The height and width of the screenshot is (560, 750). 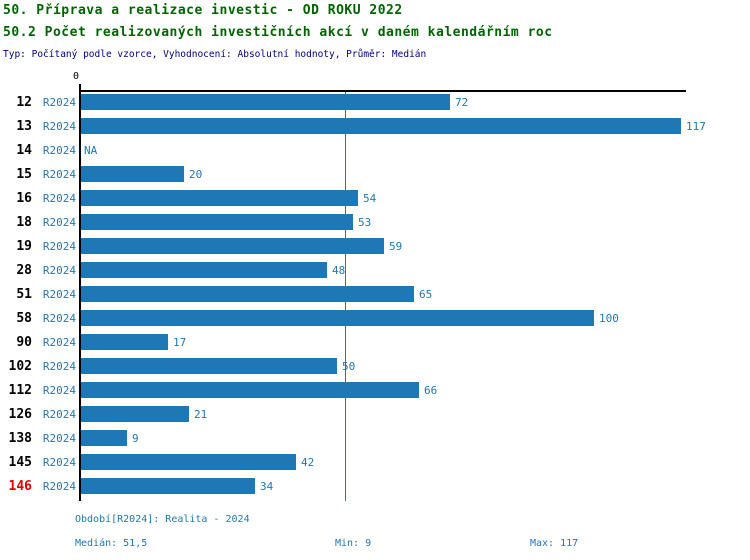 I want to click on chart-row: 146 R2024 34, so click(x=375, y=486).